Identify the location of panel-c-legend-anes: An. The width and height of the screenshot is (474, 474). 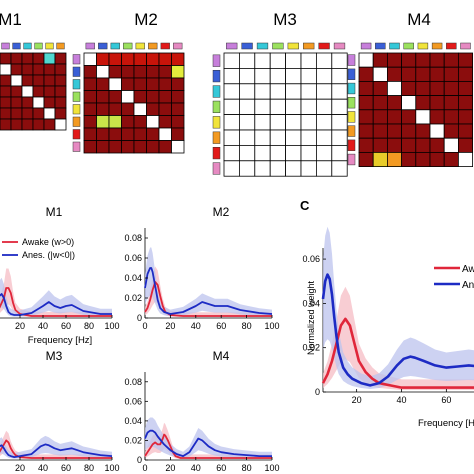
(468, 285).